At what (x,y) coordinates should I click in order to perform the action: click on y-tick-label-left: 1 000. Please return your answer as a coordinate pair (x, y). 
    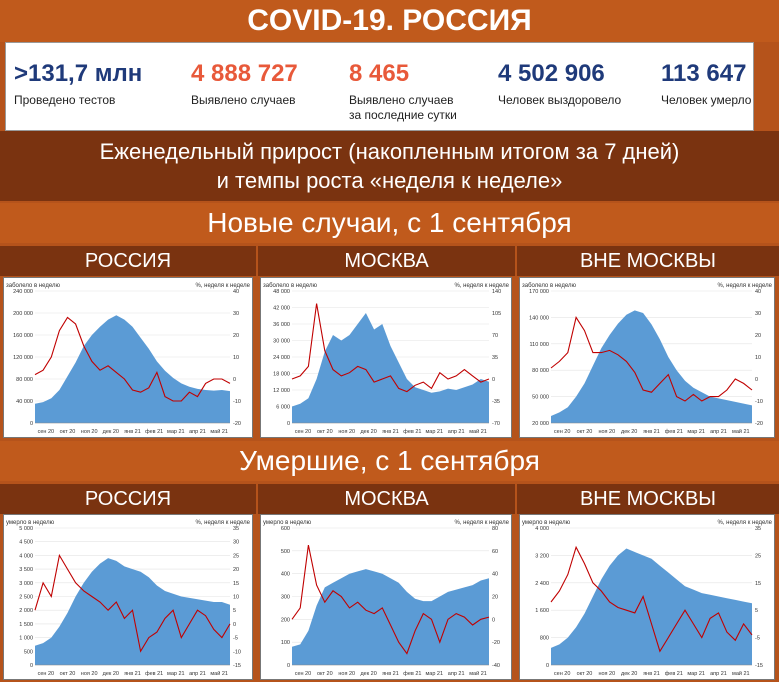
    Looking at the image, I should click on (26, 639).